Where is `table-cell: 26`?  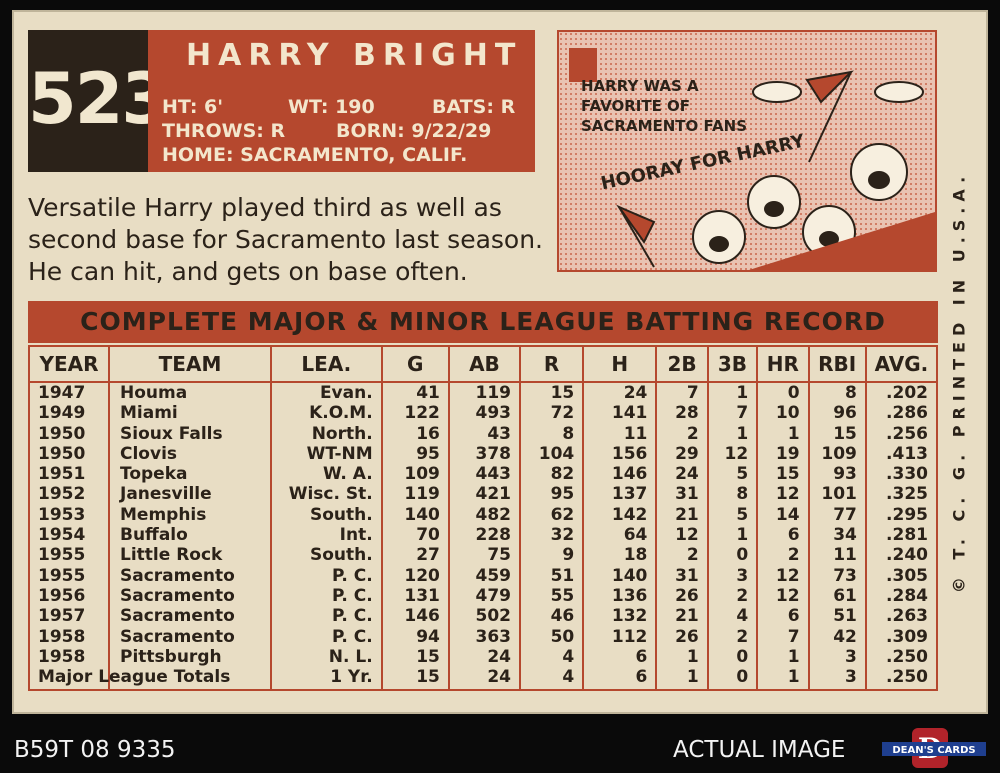 table-cell: 26 is located at coordinates (687, 636).